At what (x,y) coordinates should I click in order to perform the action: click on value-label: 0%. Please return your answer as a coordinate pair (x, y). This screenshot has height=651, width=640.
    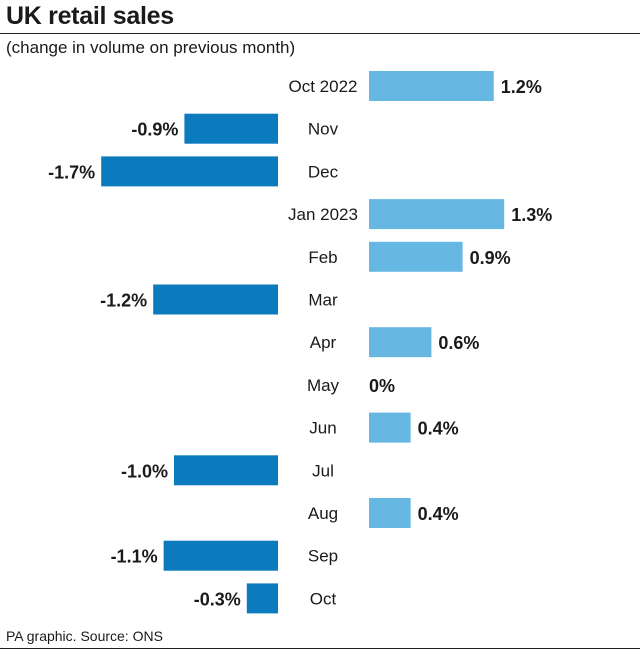
    Looking at the image, I should click on (382, 386).